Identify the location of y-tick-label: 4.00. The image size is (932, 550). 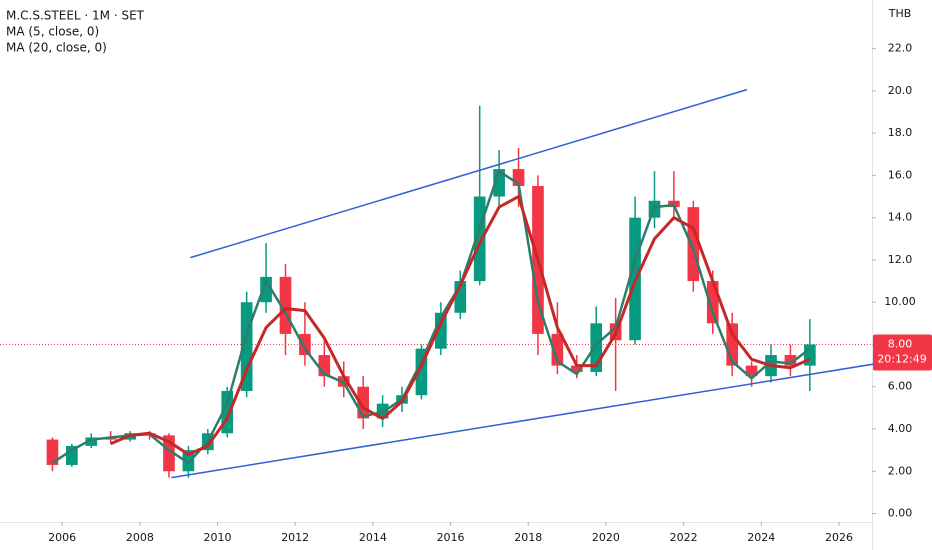
(900, 428).